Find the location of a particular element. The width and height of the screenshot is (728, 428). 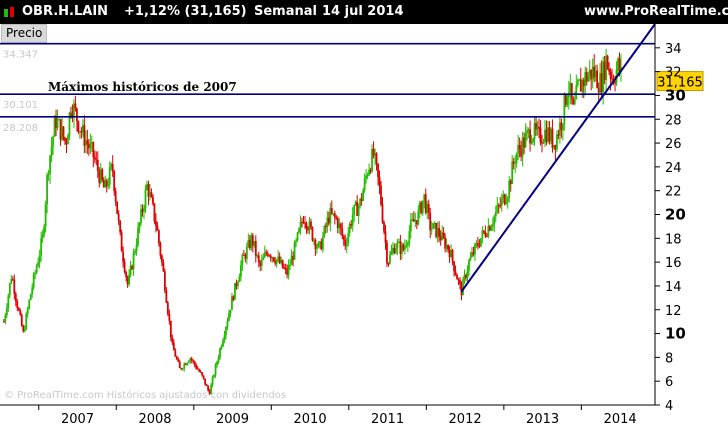

y-tick-label: 20 is located at coordinates (675, 215).